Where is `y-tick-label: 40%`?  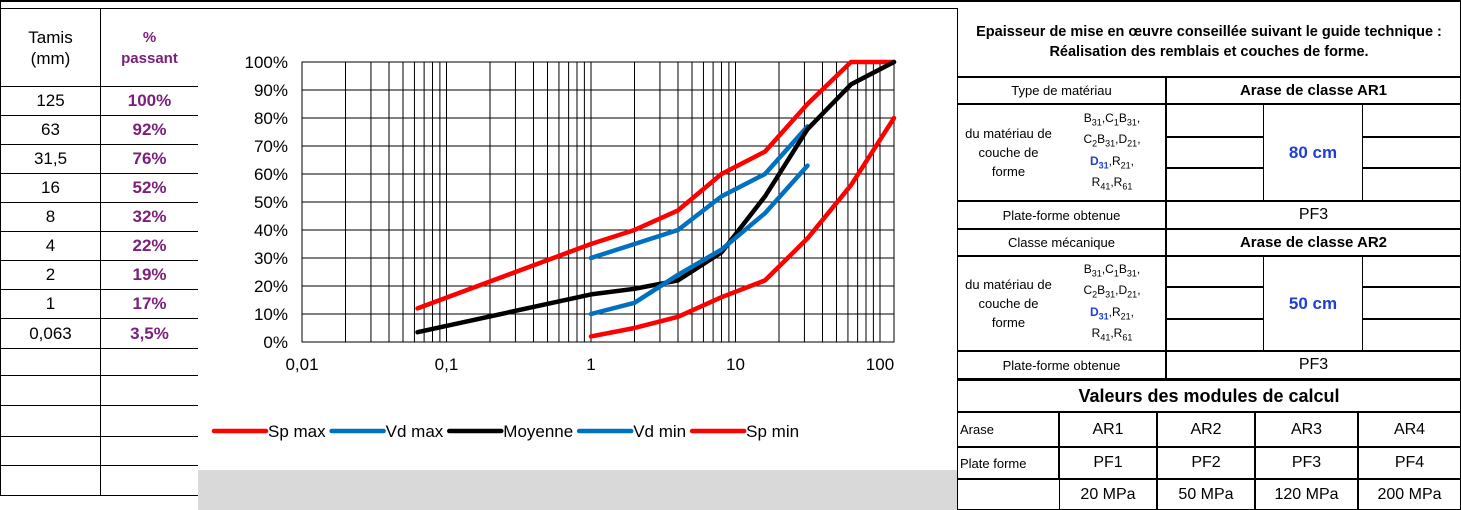
y-tick-label: 40% is located at coordinates (271, 230).